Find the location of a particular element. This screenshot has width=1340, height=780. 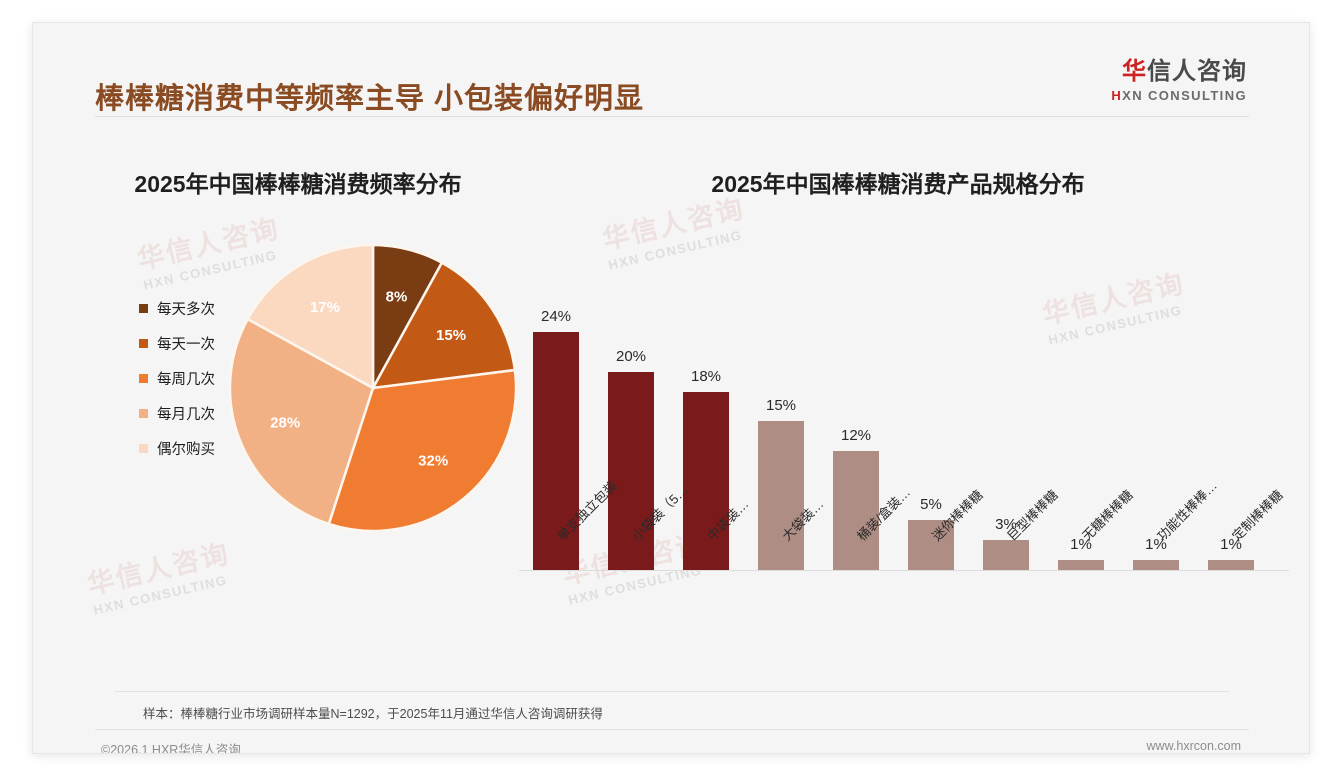

pie-legend: 每天多次每天一次每周几次每月几次偶尔购买 is located at coordinates (177, 378).